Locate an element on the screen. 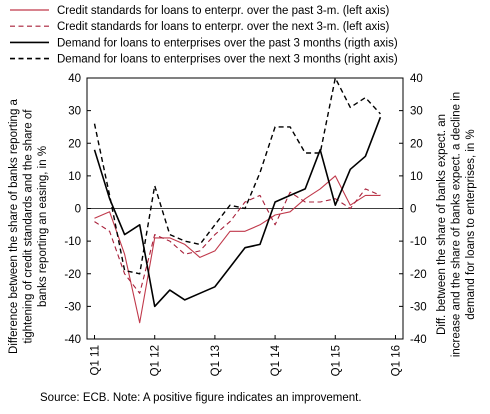 This screenshot has height=414, width=490. right-tick-label: -20 is located at coordinates (418, 275).